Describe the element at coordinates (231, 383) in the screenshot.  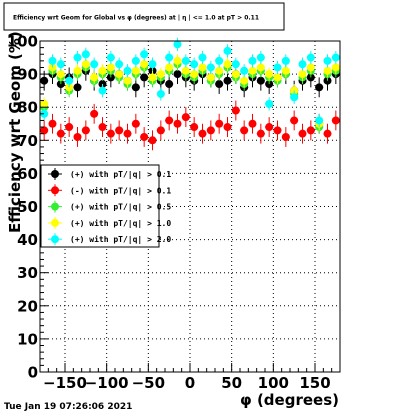
I see `x-tick-label: 50` at that location.